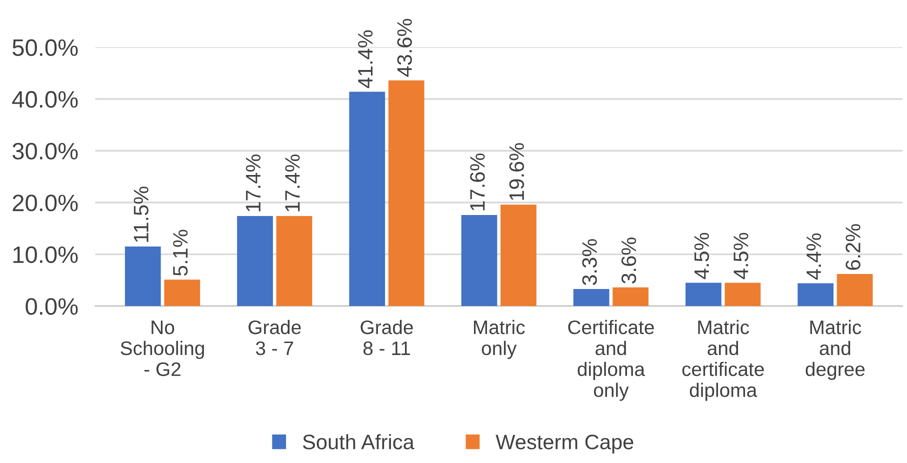 The width and height of the screenshot is (907, 463). What do you see at coordinates (628, 261) in the screenshot?
I see `data-label: 3.6%` at bounding box center [628, 261].